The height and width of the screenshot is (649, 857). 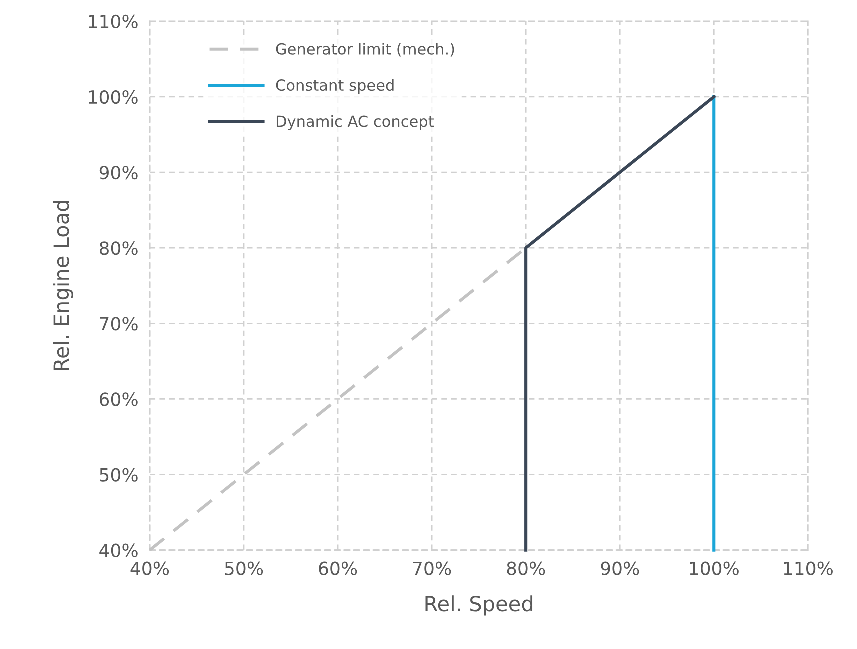 I want to click on y-tick-label: 60%, so click(x=119, y=399).